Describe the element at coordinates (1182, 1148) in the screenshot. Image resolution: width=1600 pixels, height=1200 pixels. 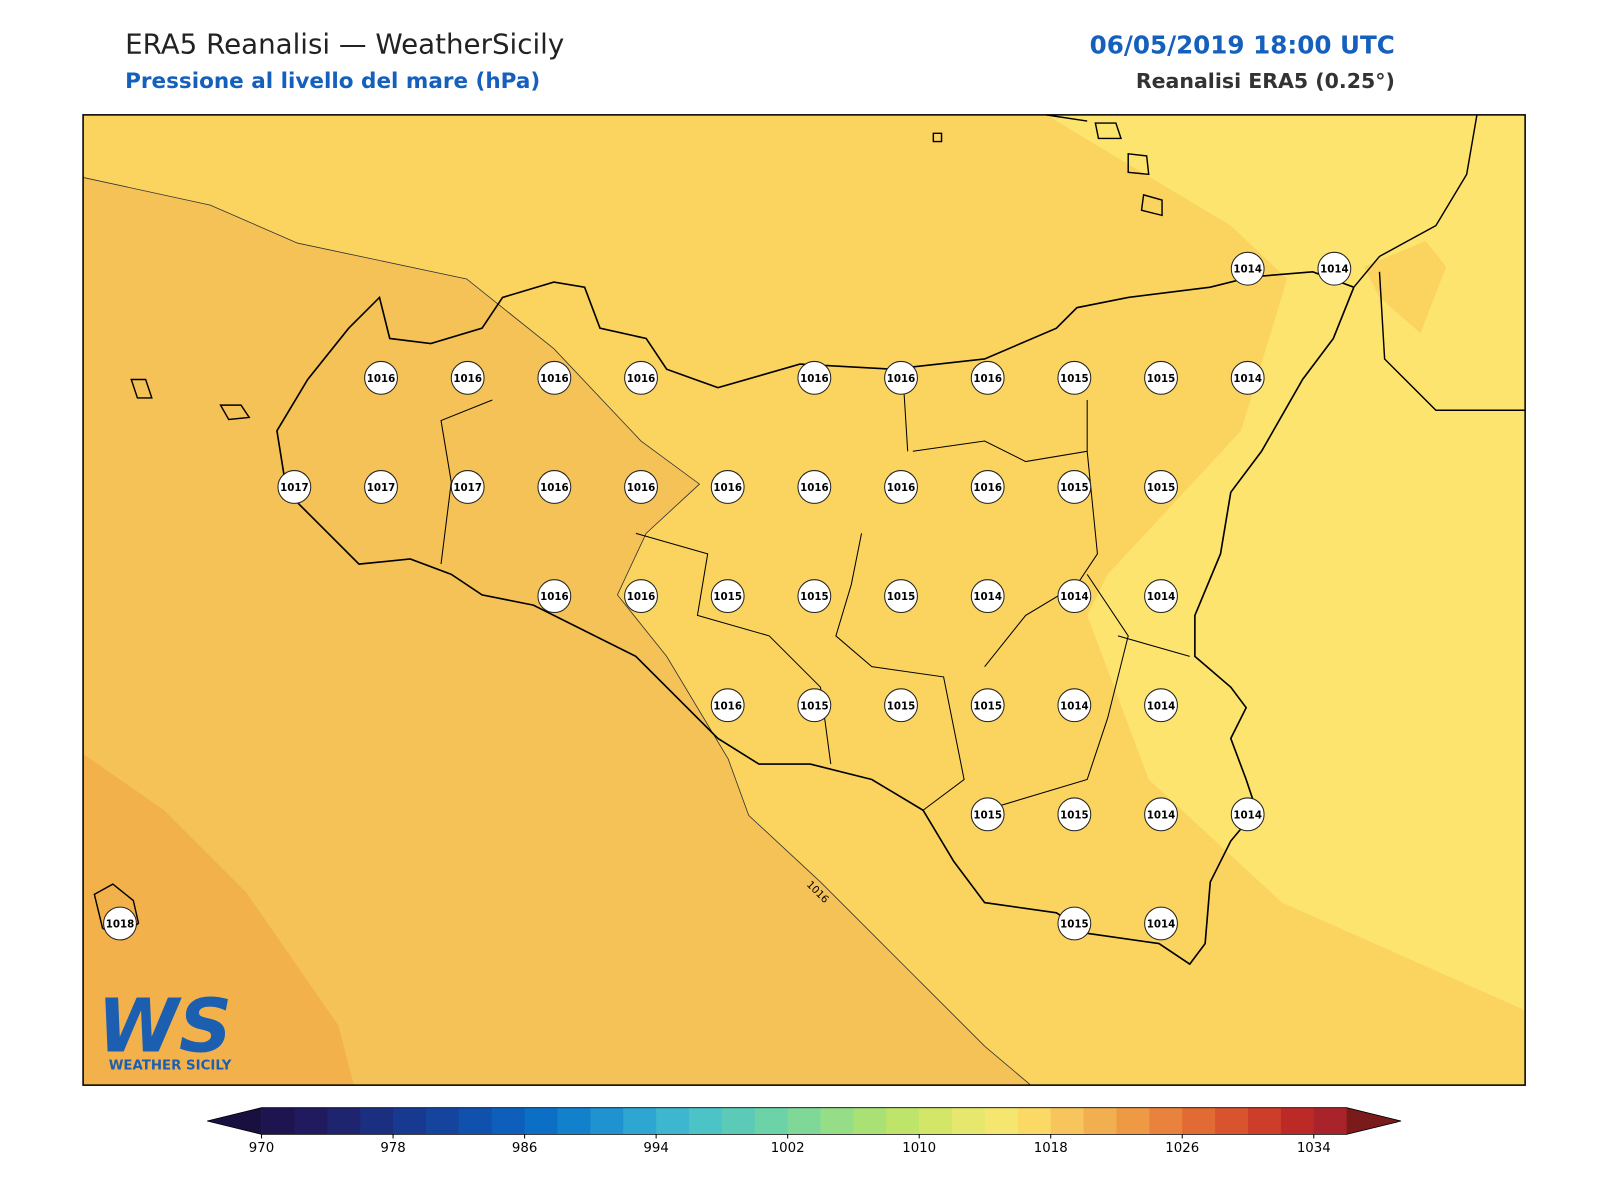
I see `colorbar-tick-label: 1026` at that location.